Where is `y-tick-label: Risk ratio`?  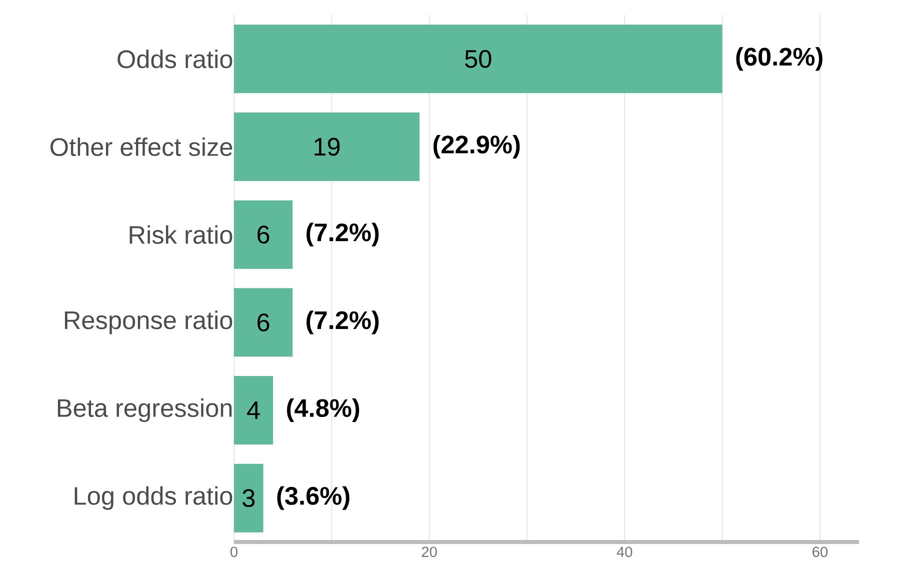
y-tick-label: Risk ratio is located at coordinates (181, 234).